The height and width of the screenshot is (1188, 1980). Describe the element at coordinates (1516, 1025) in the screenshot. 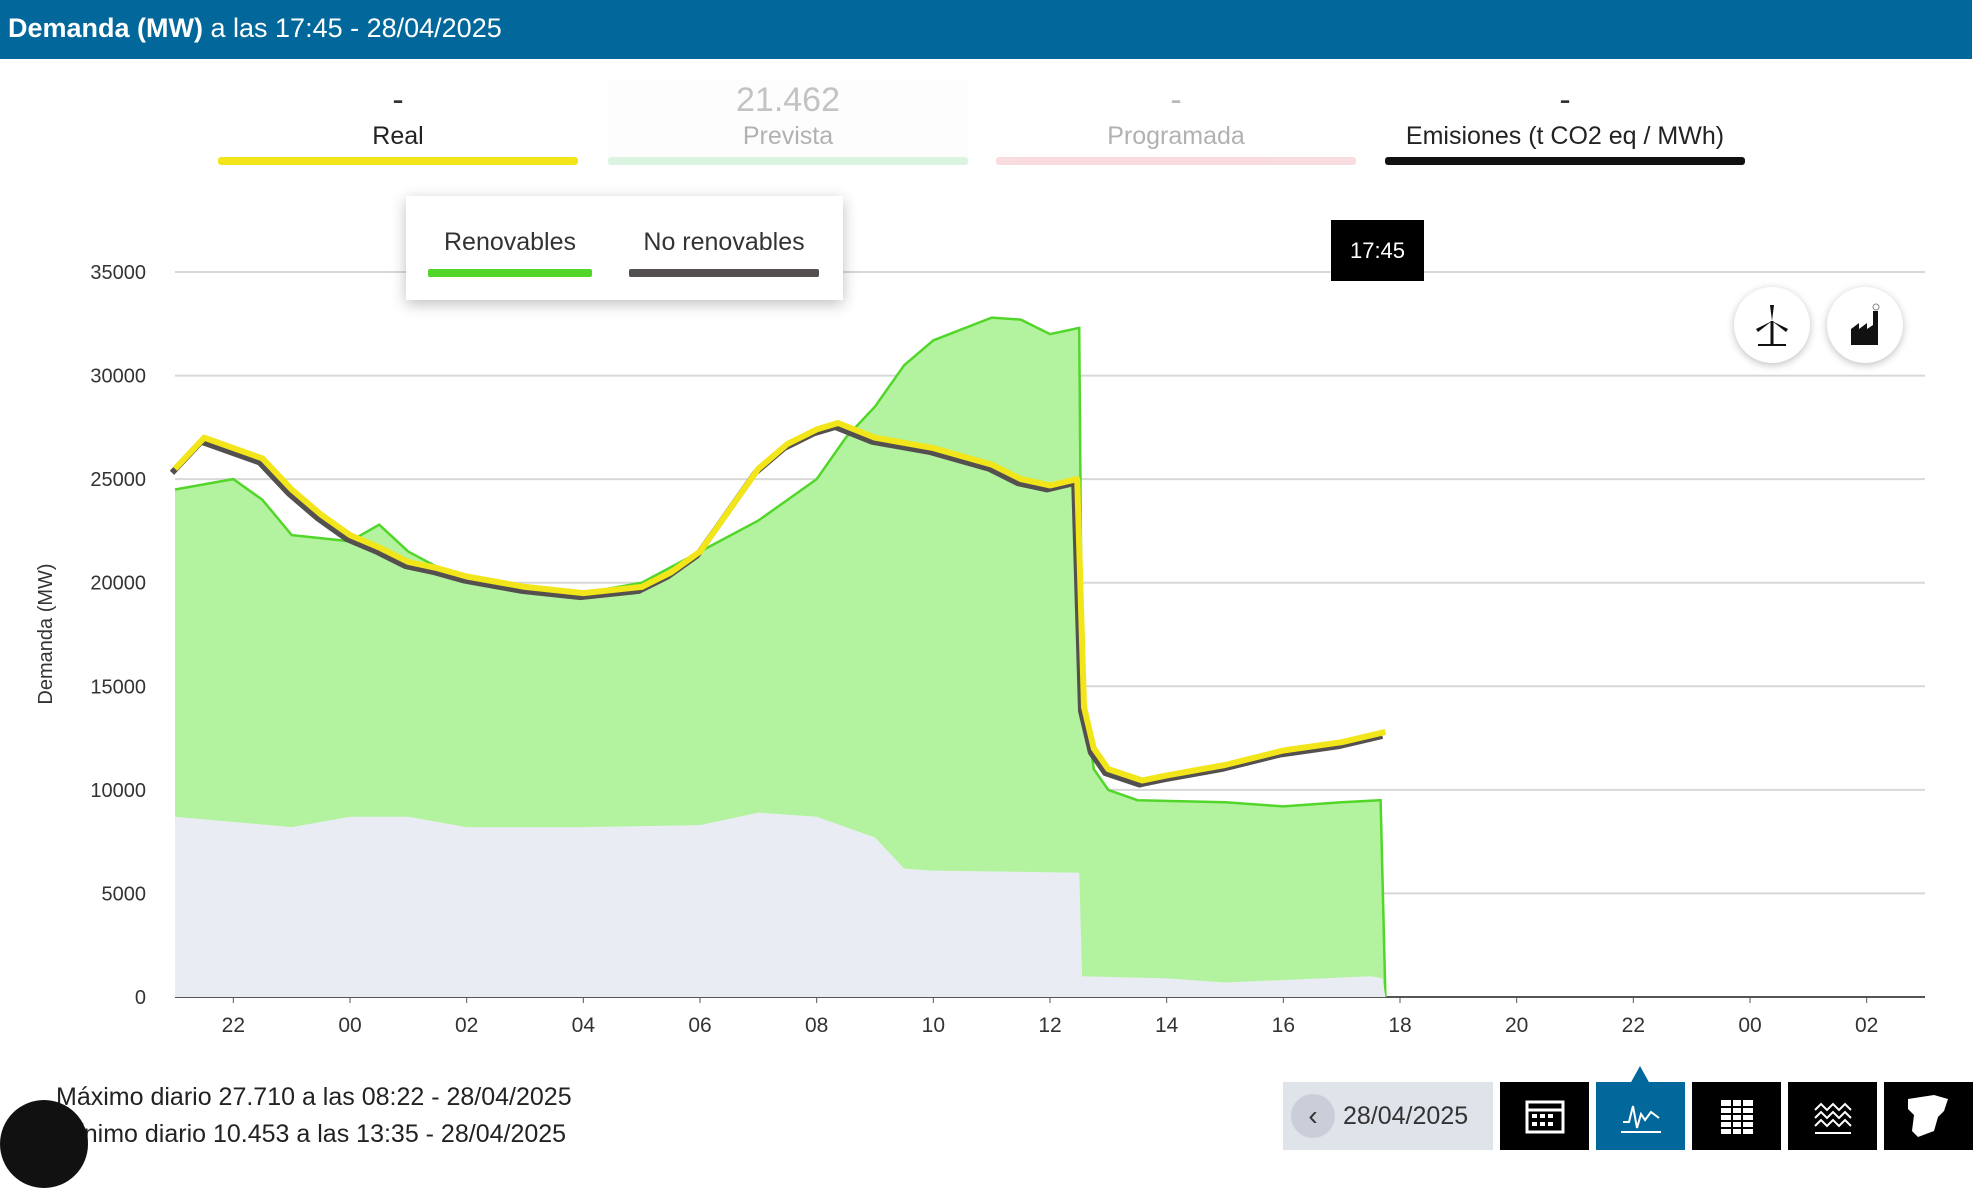

I see `x-tick-label: 20` at that location.